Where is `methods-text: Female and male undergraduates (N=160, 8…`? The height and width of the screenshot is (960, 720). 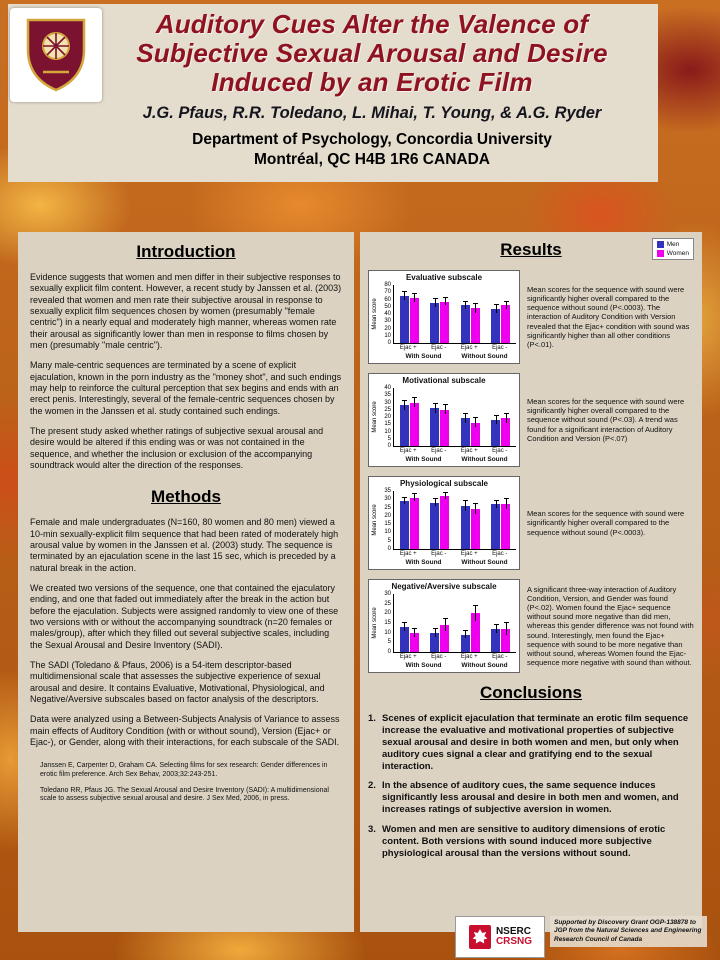 methods-text: Female and male undergraduates (N=160, 8… is located at coordinates (186, 632).